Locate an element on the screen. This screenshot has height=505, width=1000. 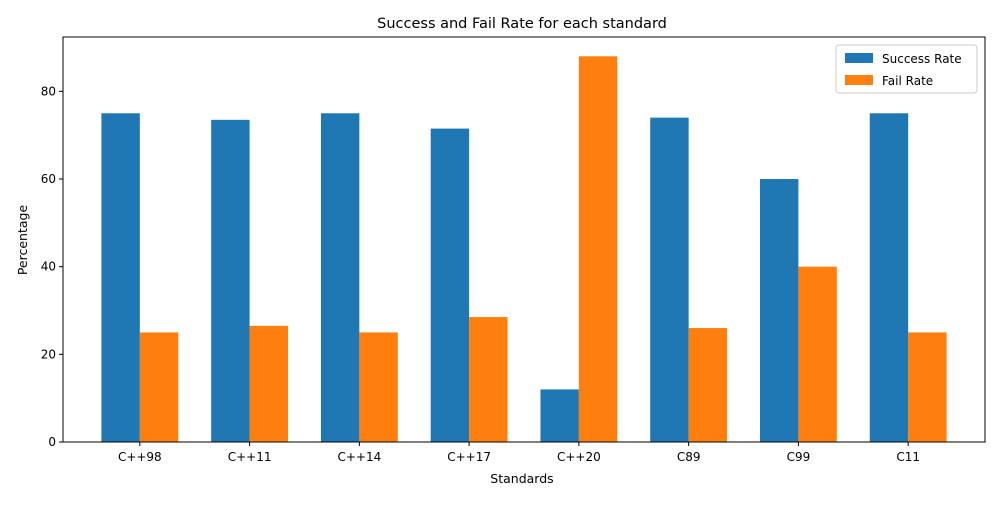
chart-title: Success and Fail Rate for each standard is located at coordinates (522, 24).